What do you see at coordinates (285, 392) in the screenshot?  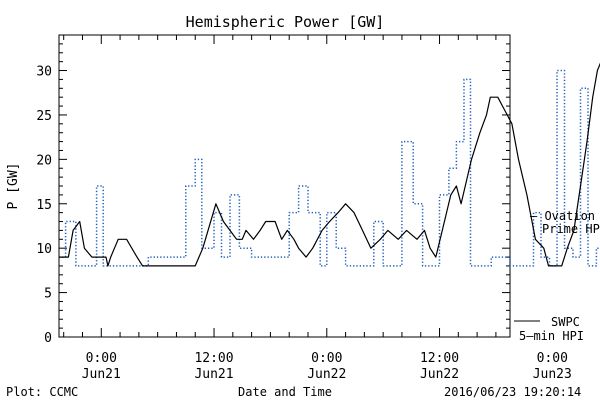 I see `x-axis-label: Date and Time` at bounding box center [285, 392].